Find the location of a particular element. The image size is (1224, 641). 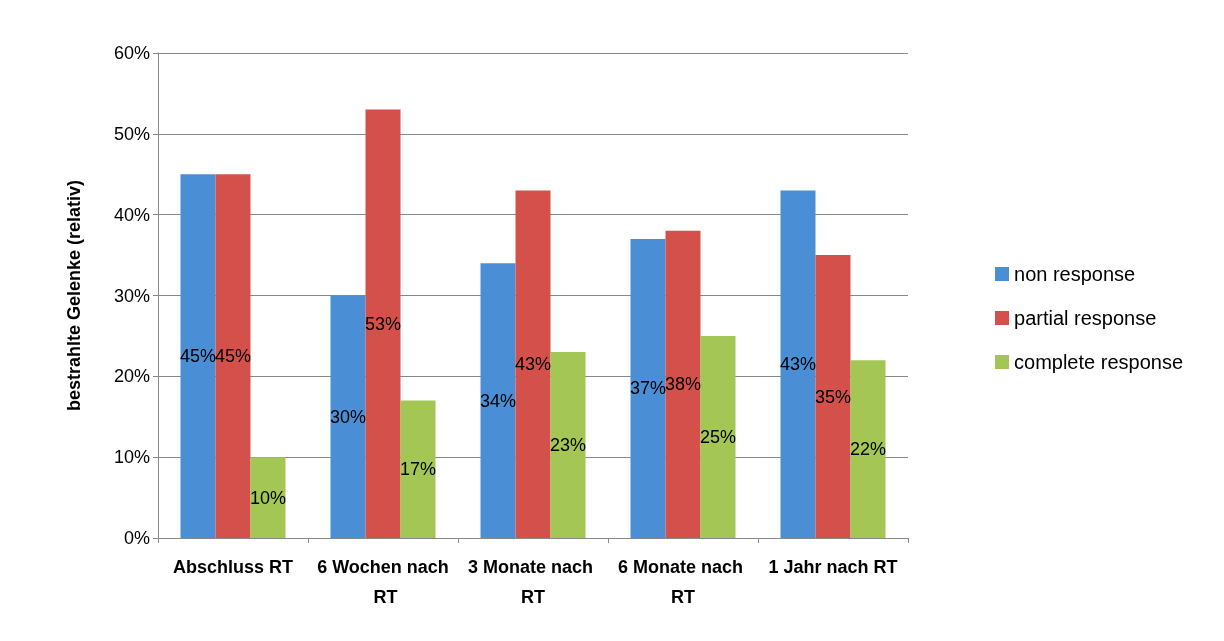

x-tick-label: 6 Monate nach RT is located at coordinates (683, 582).